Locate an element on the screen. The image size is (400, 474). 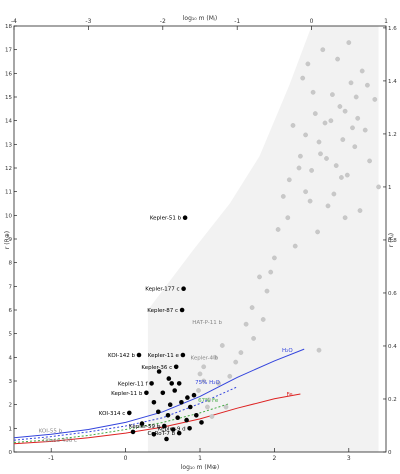
right-axis-ticks: 0 0.2 0.4 0.6 0.8 1 1.2 1.4 1.6 is located at coordinates (390, 241).